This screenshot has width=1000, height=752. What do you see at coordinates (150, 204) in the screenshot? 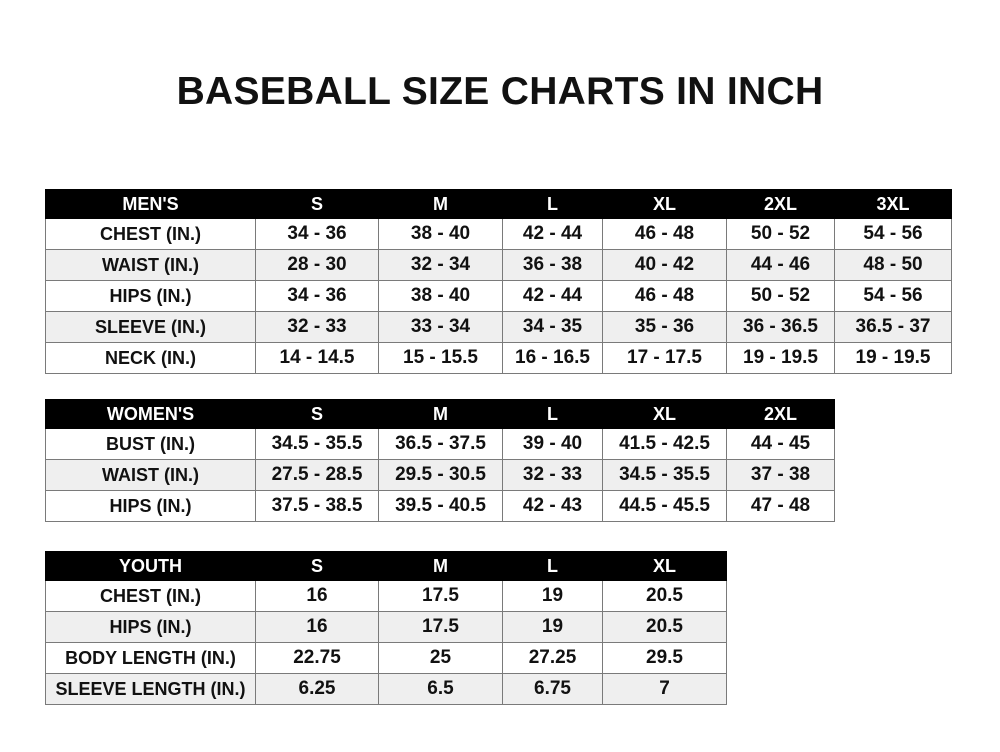
I see `category-header: MEN'S` at bounding box center [150, 204].